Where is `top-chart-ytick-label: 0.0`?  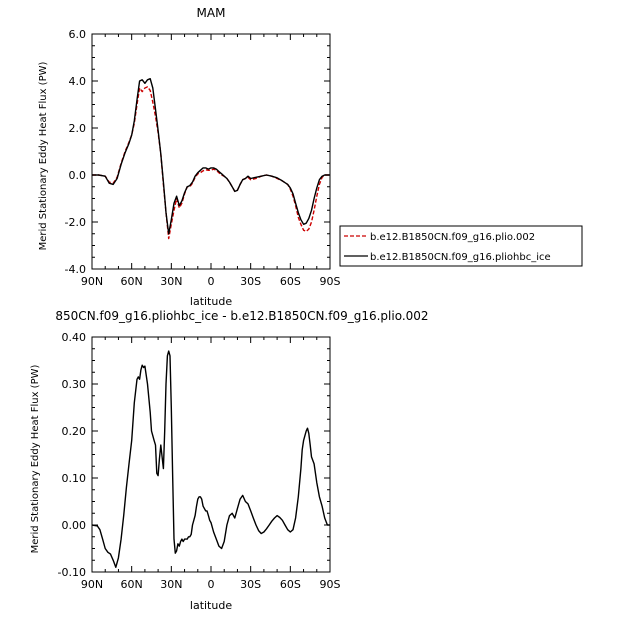 top-chart-ytick-label: 0.0 is located at coordinates (78, 175).